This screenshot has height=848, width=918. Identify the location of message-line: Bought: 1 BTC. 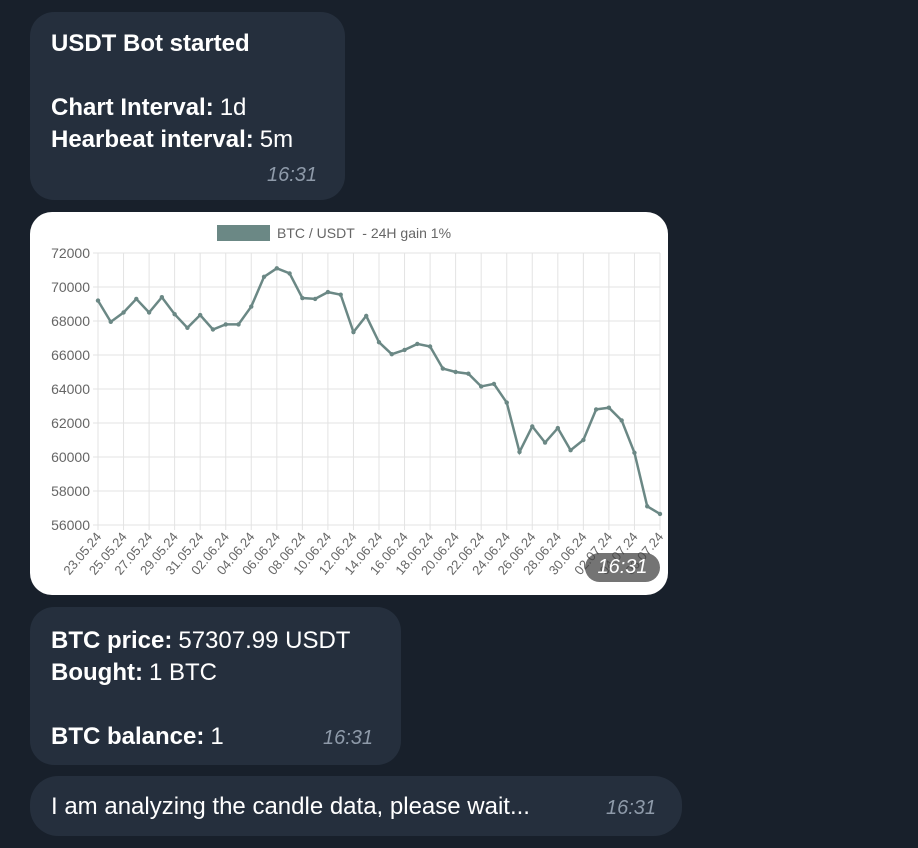
(134, 673).